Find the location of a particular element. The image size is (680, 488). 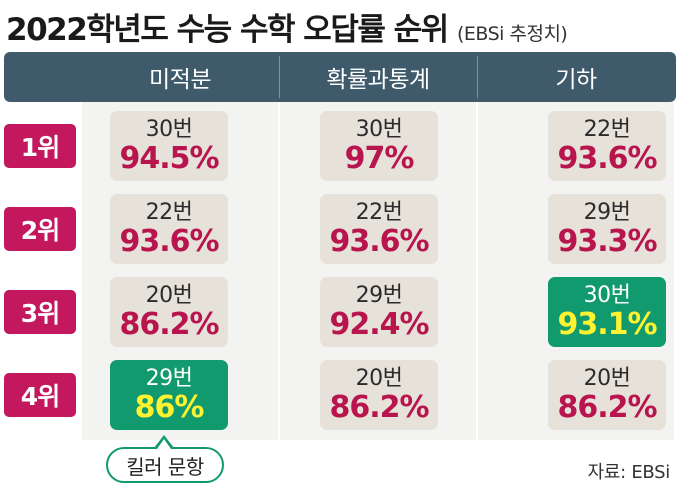

rank-label-1: 1위 is located at coordinates (40, 146).